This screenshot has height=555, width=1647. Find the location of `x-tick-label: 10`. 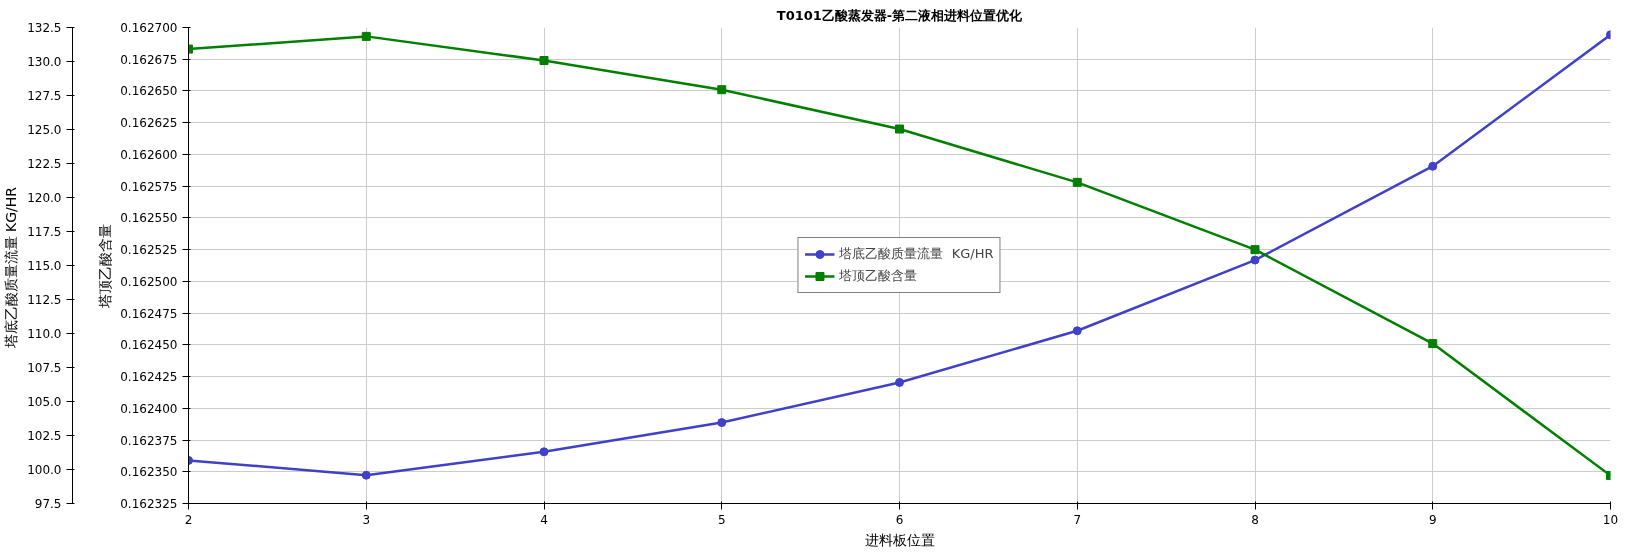

x-tick-label: 10 is located at coordinates (1610, 519).